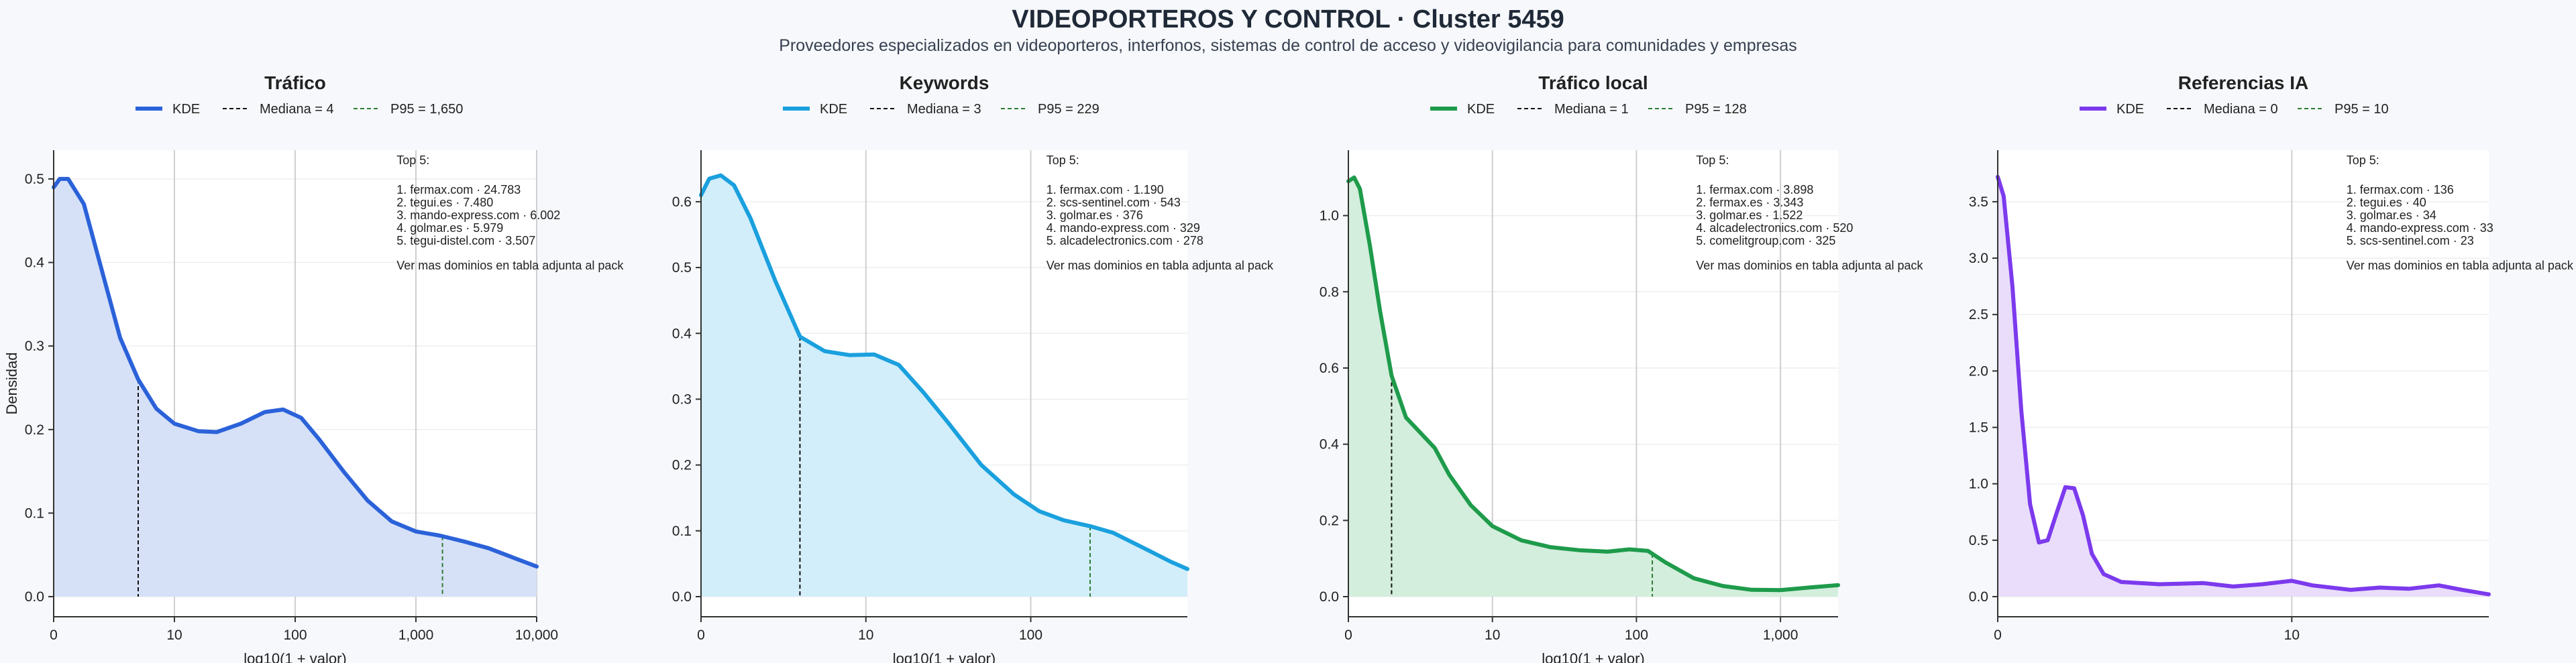 Image resolution: width=2576 pixels, height=663 pixels. Describe the element at coordinates (1094, 215) in the screenshot. I see `top5-item: 3. golmar.es · 376` at that location.